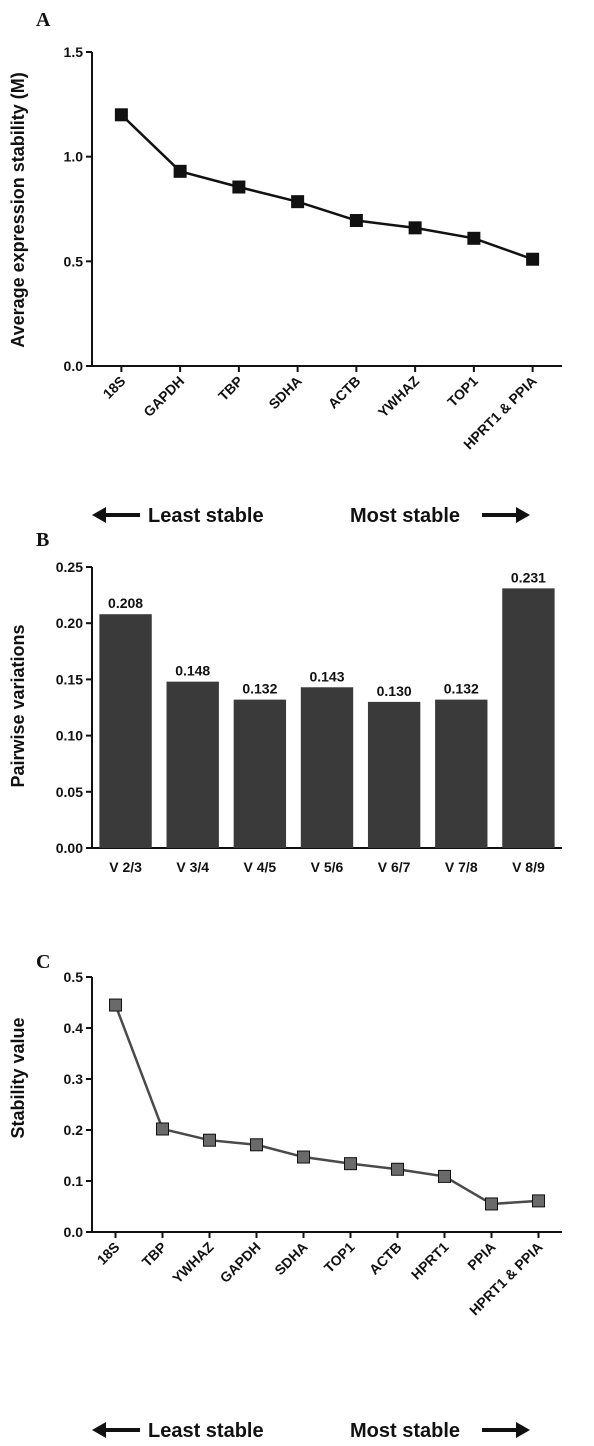 Image resolution: width=594 pixels, height=1446 pixels. What do you see at coordinates (326, 1105) in the screenshot?
I see `series-line-c` at bounding box center [326, 1105].